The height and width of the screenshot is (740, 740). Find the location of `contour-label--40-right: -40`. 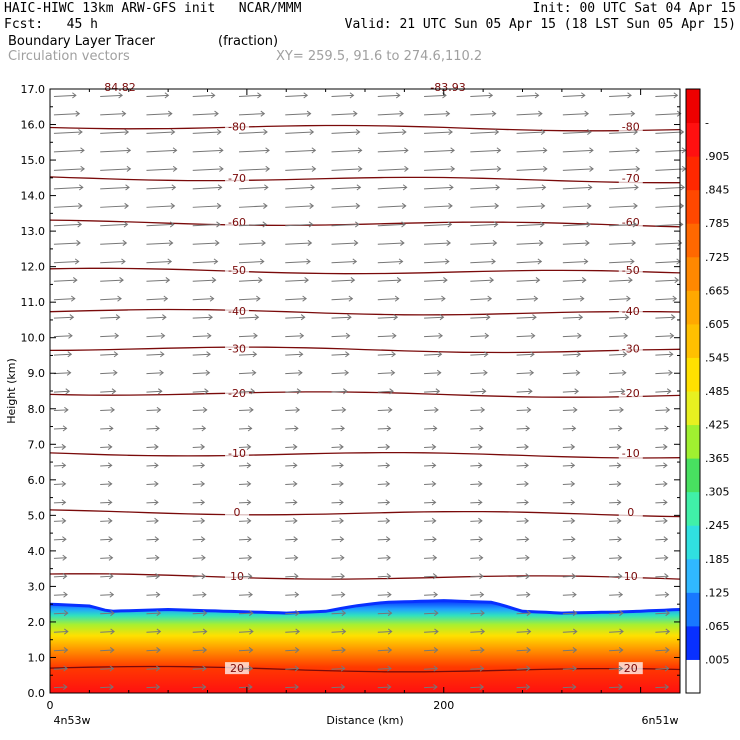

contour-label--40-right: -40 is located at coordinates (631, 311).